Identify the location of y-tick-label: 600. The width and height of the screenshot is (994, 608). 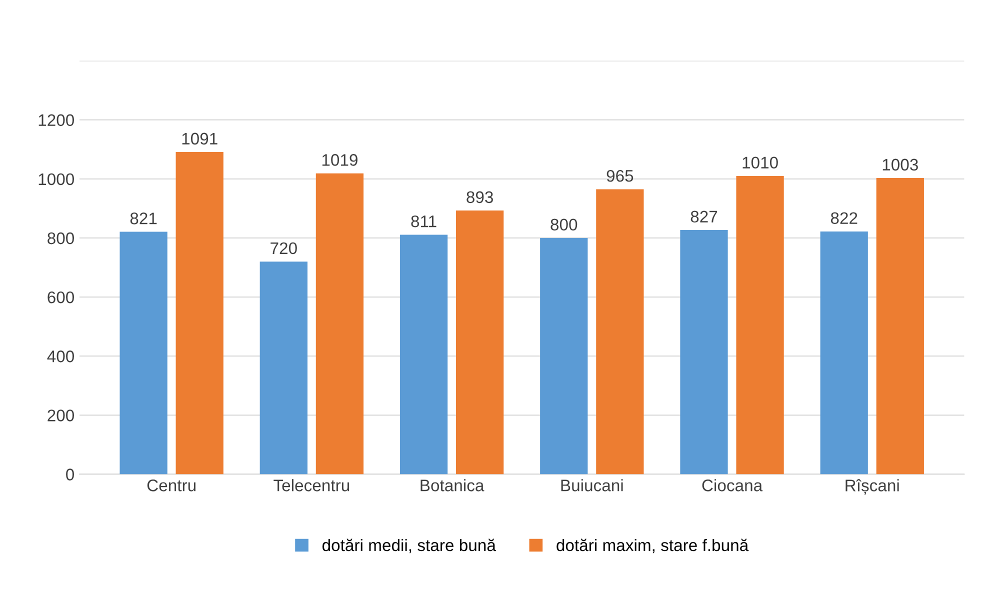
(61, 297).